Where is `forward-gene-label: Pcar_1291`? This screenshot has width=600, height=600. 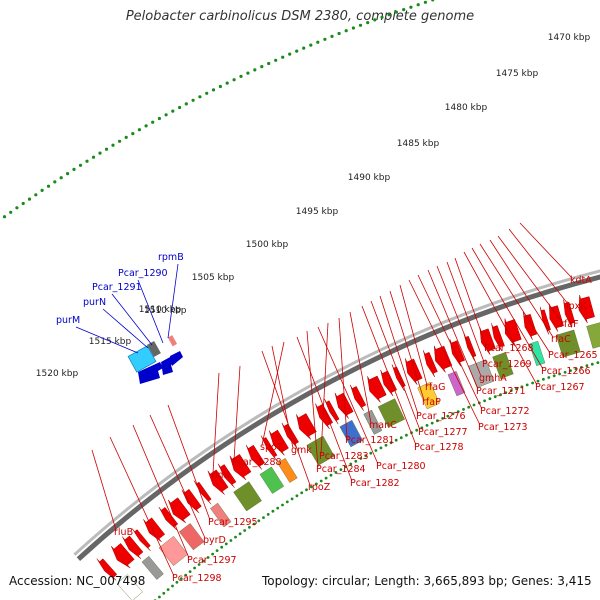
forward-gene-label: Pcar_1291 is located at coordinates (117, 287).